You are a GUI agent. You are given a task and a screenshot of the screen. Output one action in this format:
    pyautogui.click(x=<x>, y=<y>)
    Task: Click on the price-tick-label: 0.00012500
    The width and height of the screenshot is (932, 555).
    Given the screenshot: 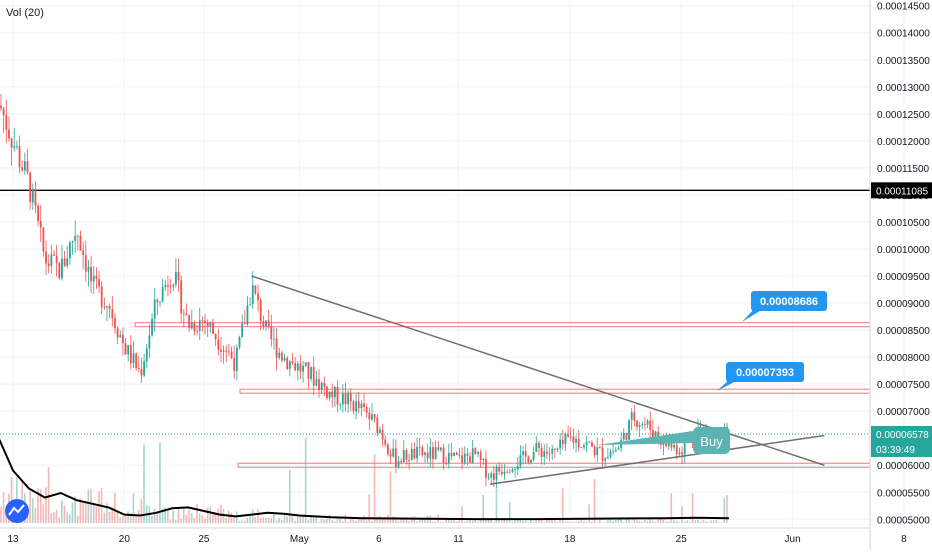 What is the action you would take?
    pyautogui.click(x=903, y=115)
    